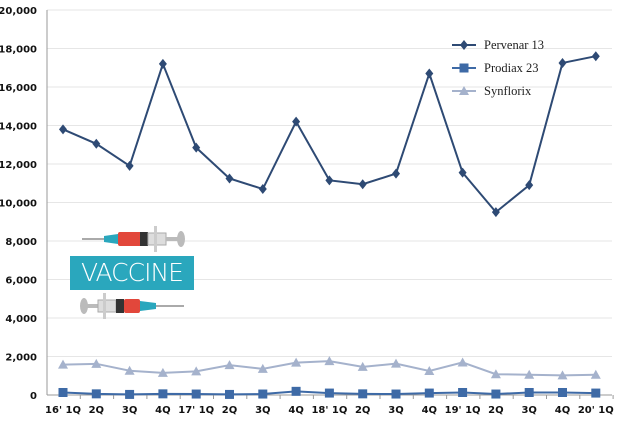 The height and width of the screenshot is (427, 620). I want to click on x-tick-label: 19' 1Q, so click(463, 410).